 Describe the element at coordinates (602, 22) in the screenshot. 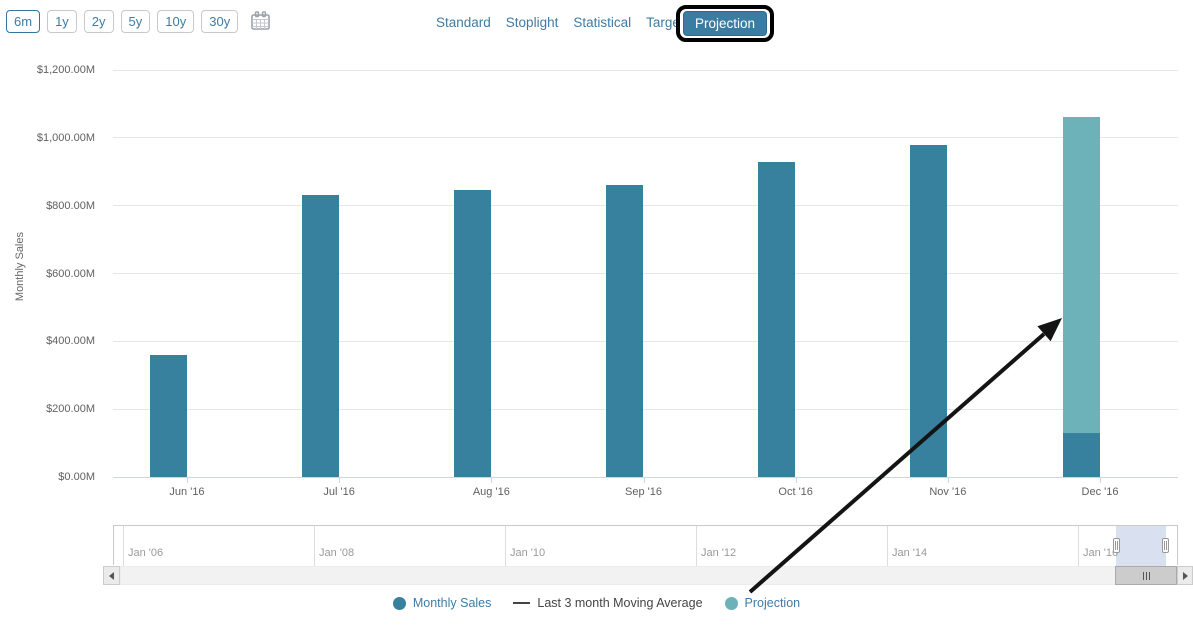

I see `tab-statistical: Statistical` at that location.